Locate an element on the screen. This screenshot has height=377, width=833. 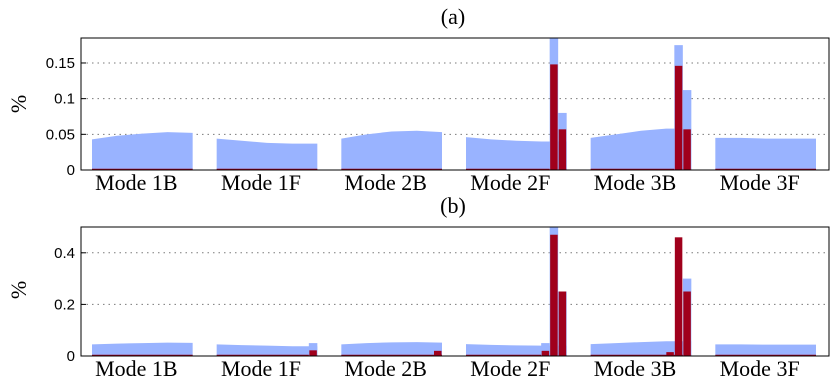
ytick-label: 0.1 is located at coordinates (64, 99).